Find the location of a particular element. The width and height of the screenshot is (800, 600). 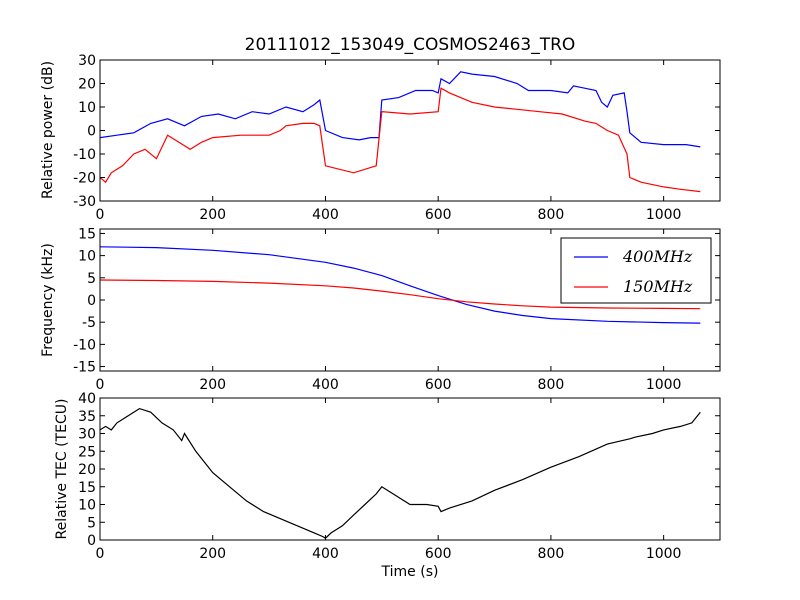

y-tick-label: 25 is located at coordinates (87, 452).